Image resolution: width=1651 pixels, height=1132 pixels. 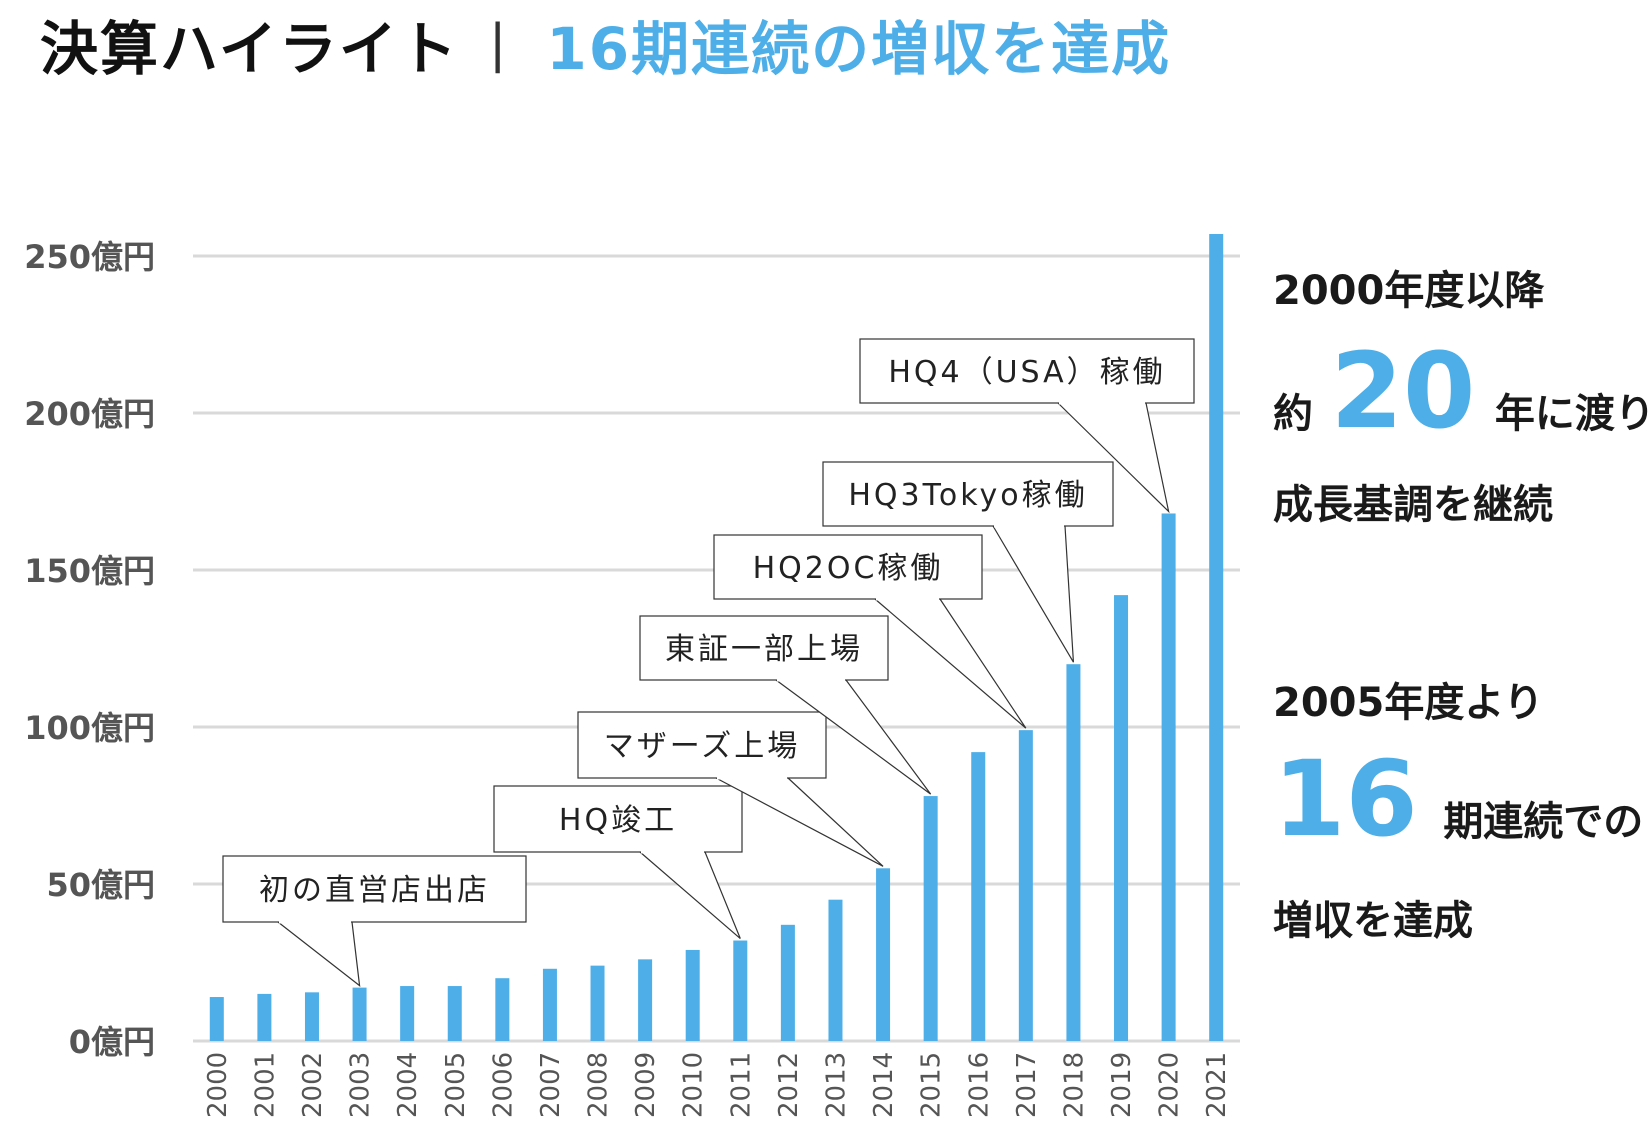 What do you see at coordinates (454, 1013) in the screenshot?
I see `bar-2005` at bounding box center [454, 1013].